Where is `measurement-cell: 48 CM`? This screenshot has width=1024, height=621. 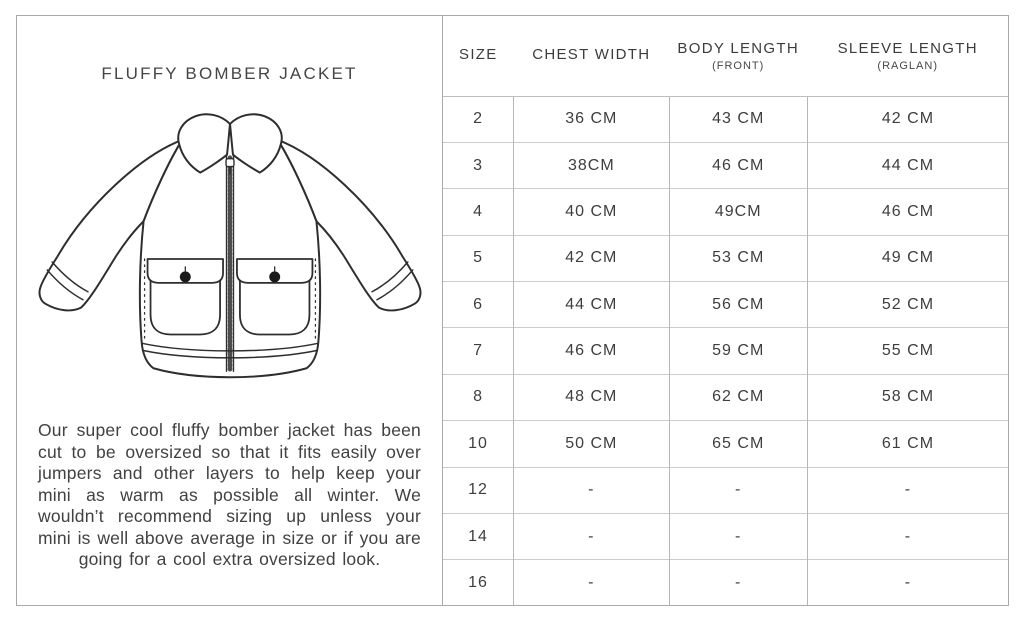
measurement-cell: 48 CM is located at coordinates (591, 397).